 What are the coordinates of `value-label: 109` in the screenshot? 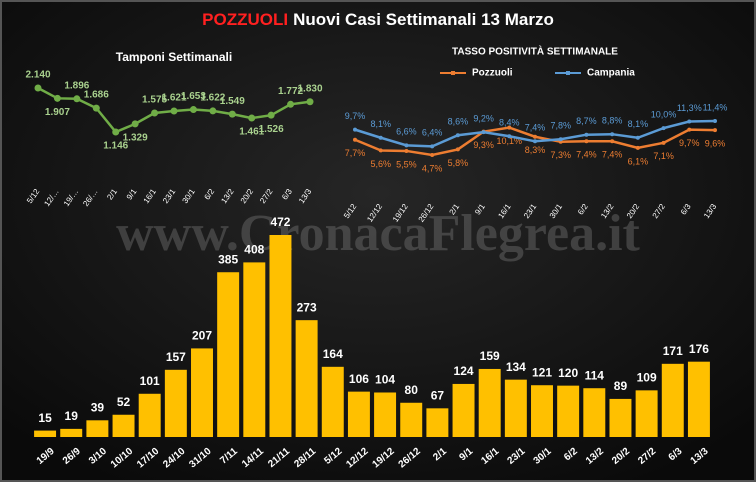 It's located at (647, 378).